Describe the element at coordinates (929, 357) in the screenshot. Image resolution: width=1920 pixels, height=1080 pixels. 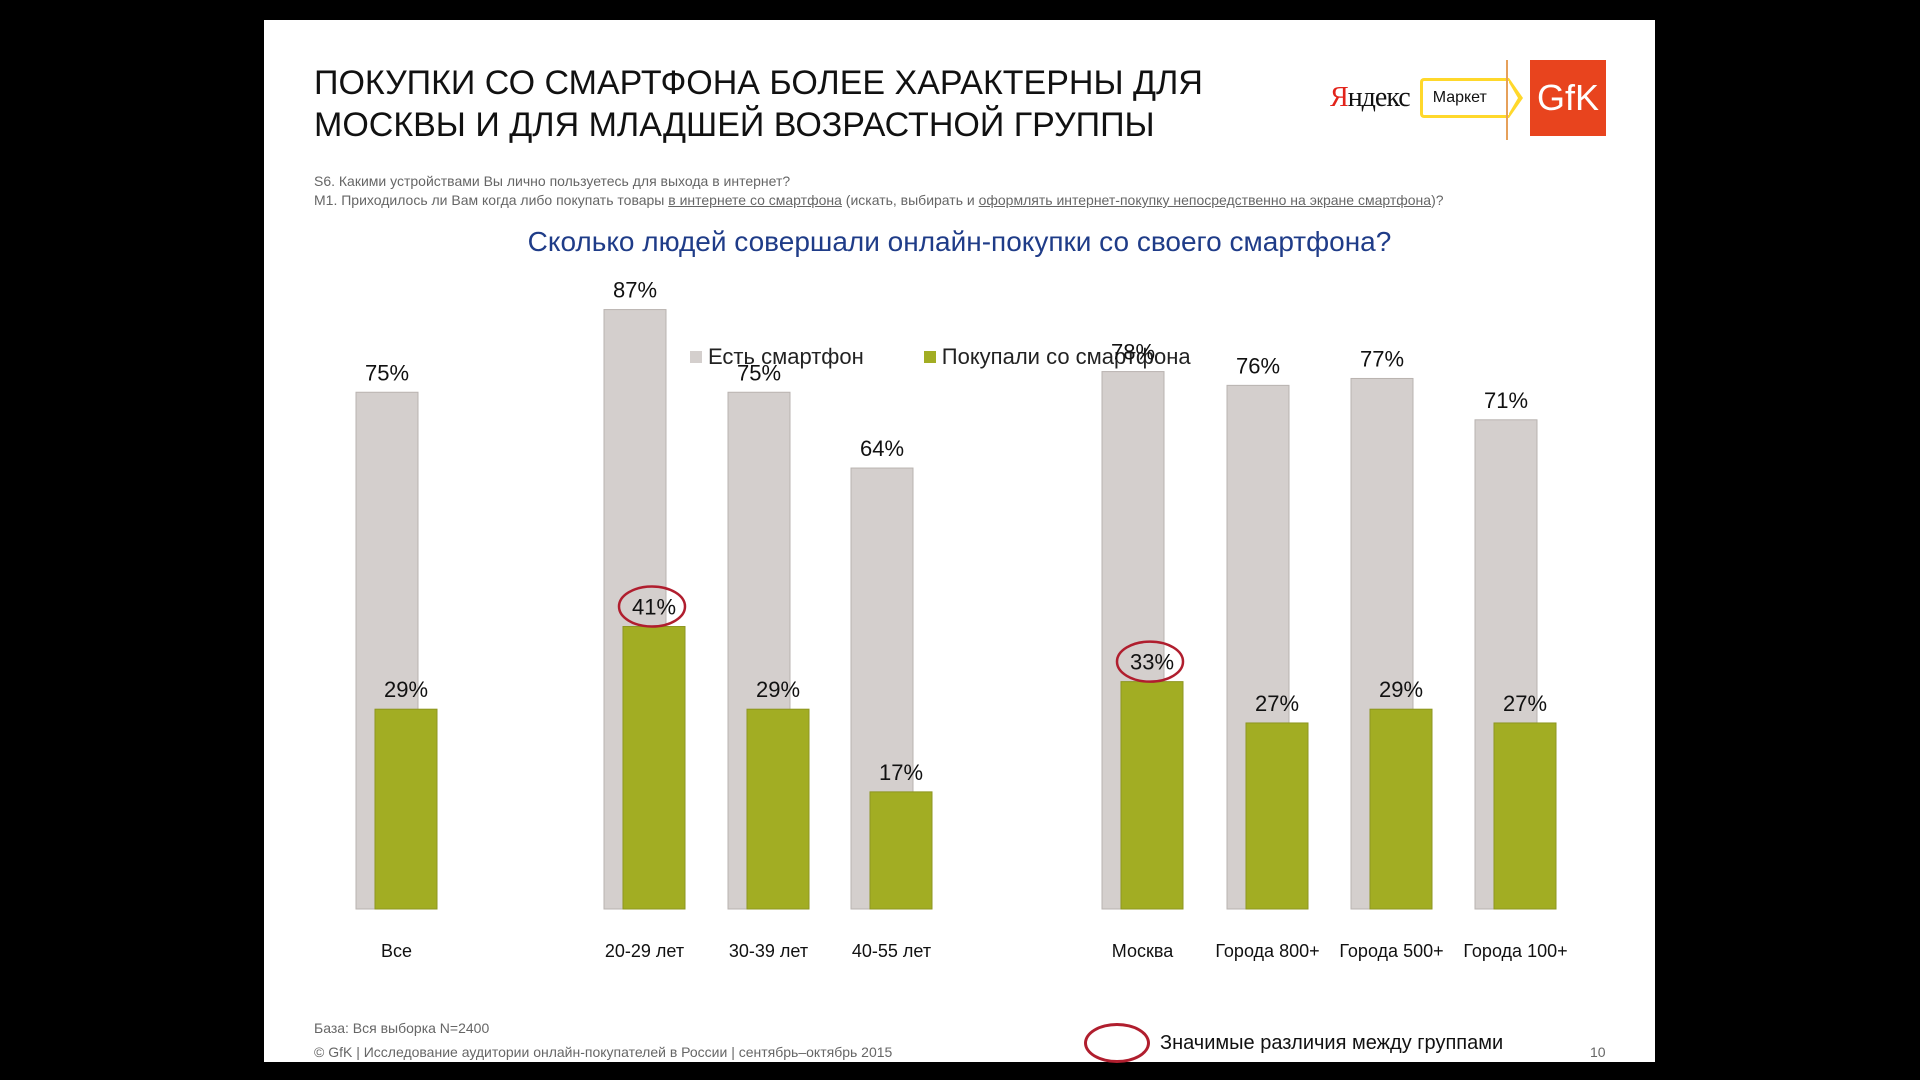
I see `legend-swatch-bought-smartphone` at that location.